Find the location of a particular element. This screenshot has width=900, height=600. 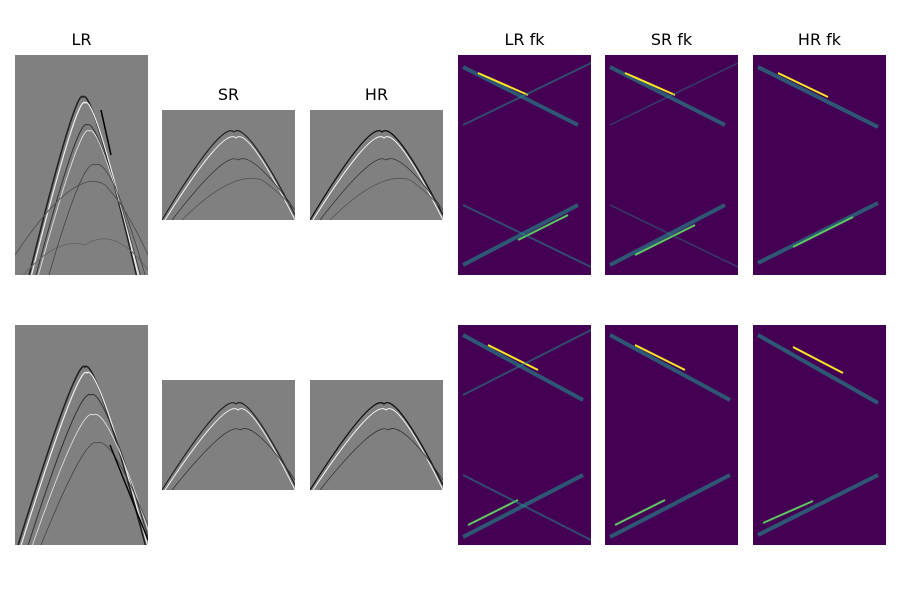

sr-gather-row2-image is located at coordinates (228, 446).